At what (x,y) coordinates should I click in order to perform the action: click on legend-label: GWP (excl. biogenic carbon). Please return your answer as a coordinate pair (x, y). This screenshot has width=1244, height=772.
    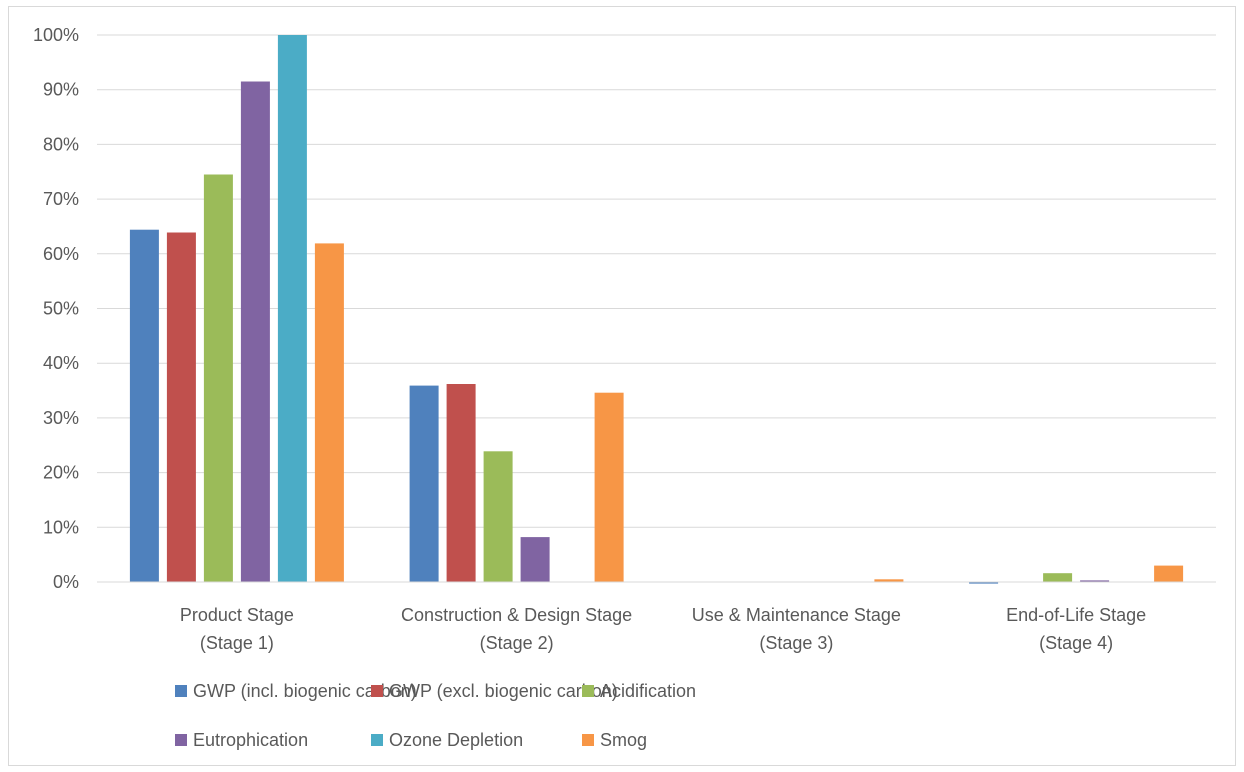
    Looking at the image, I should click on (503, 691).